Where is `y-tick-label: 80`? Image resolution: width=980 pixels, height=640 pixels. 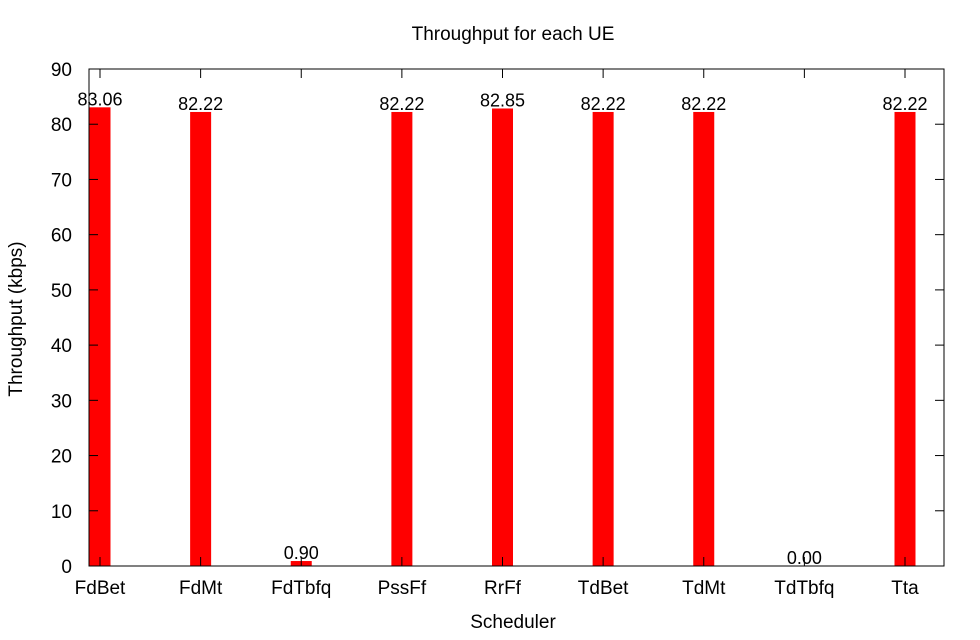
y-tick-label: 80 is located at coordinates (61, 125).